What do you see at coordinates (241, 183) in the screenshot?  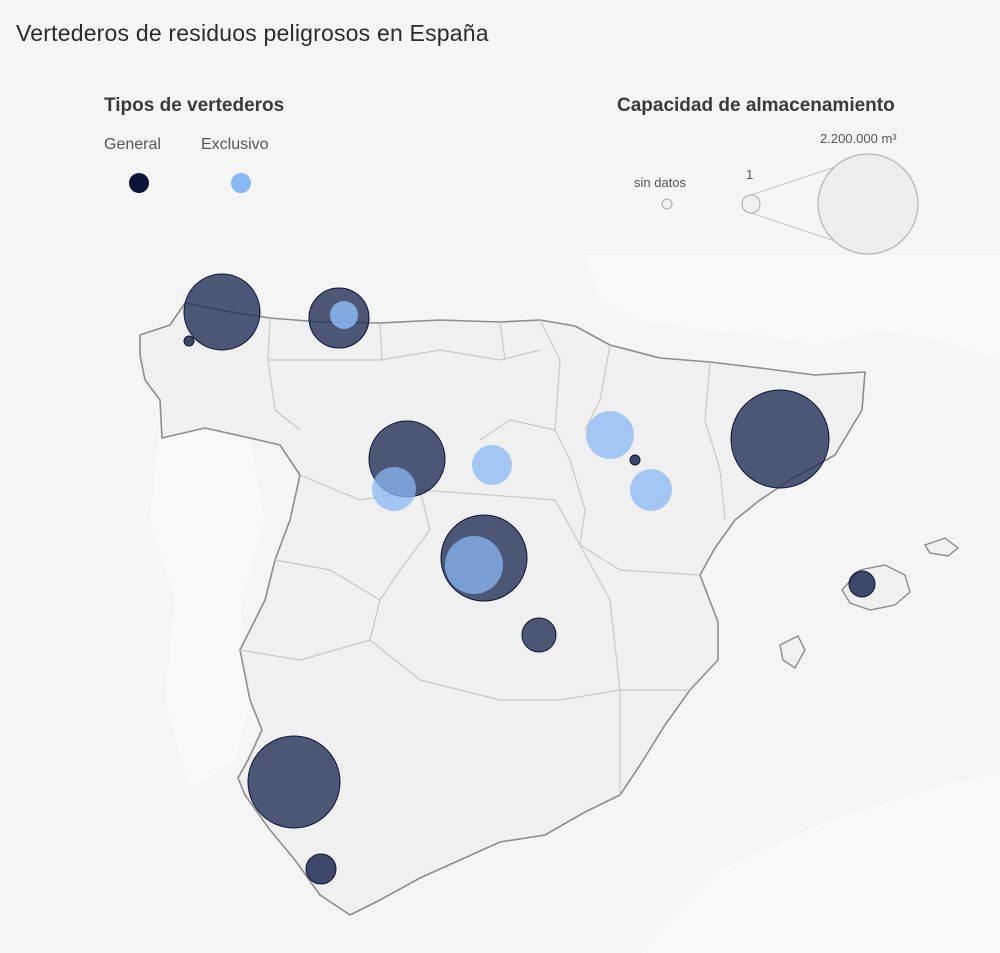 I see `legend-exclusive-swatch` at bounding box center [241, 183].